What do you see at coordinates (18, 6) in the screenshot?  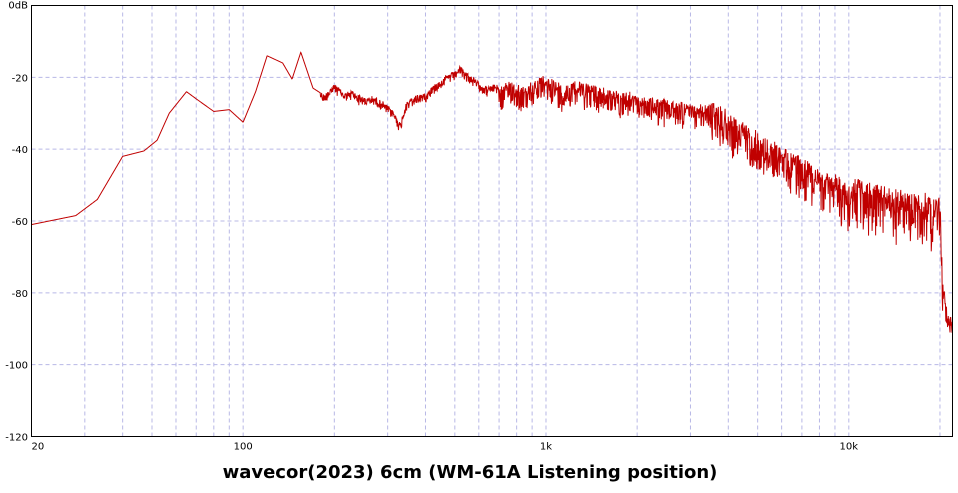 I see `y-tick-label: 0dB` at bounding box center [18, 6].